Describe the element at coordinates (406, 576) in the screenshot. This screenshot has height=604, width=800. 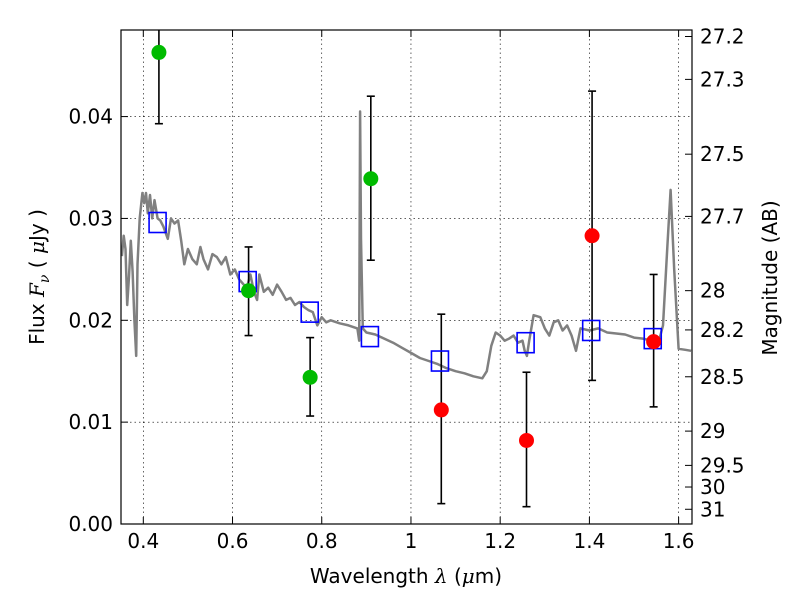
I see `x-axis-title: Wavelength λ (μm)` at that location.